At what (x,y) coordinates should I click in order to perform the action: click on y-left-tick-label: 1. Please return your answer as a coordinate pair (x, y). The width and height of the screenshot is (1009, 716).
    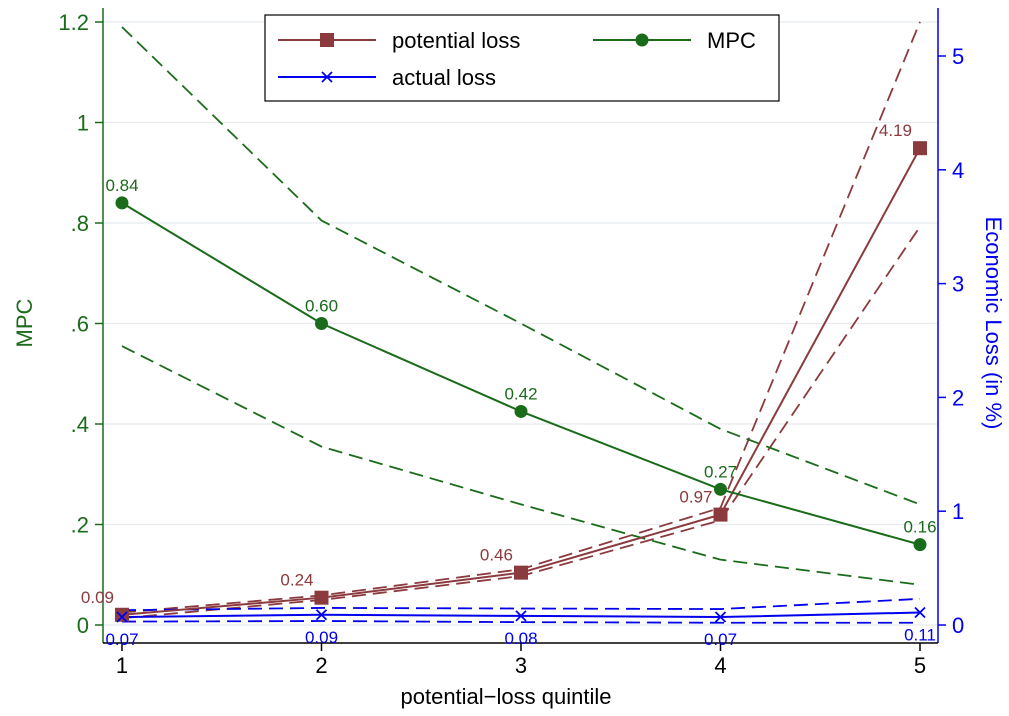
    Looking at the image, I should click on (83, 123).